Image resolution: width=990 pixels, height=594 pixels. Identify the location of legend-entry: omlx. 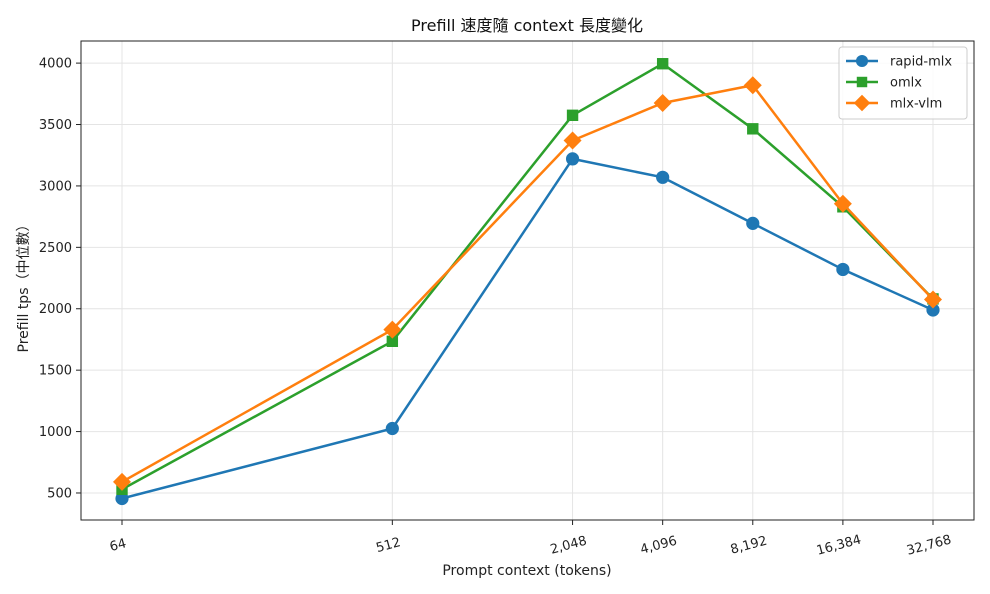
(884, 83).